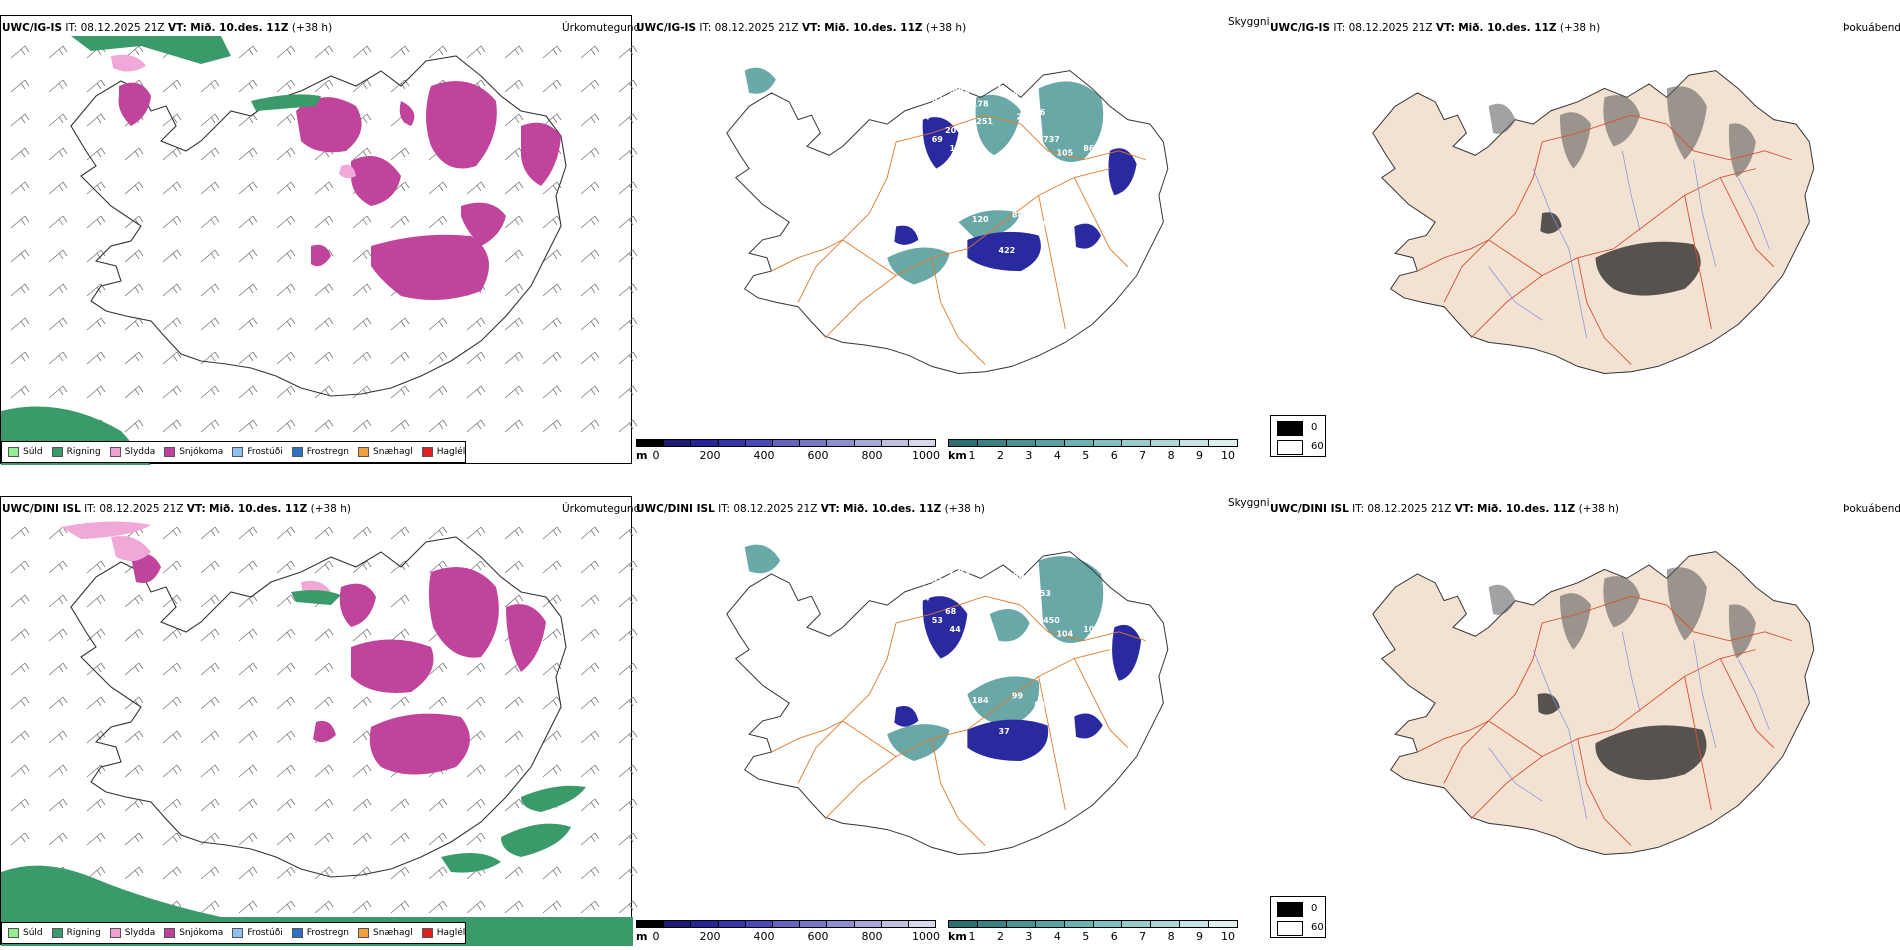  Describe the element at coordinates (1631, 191) in the screenshot. I see `river-line` at that location.